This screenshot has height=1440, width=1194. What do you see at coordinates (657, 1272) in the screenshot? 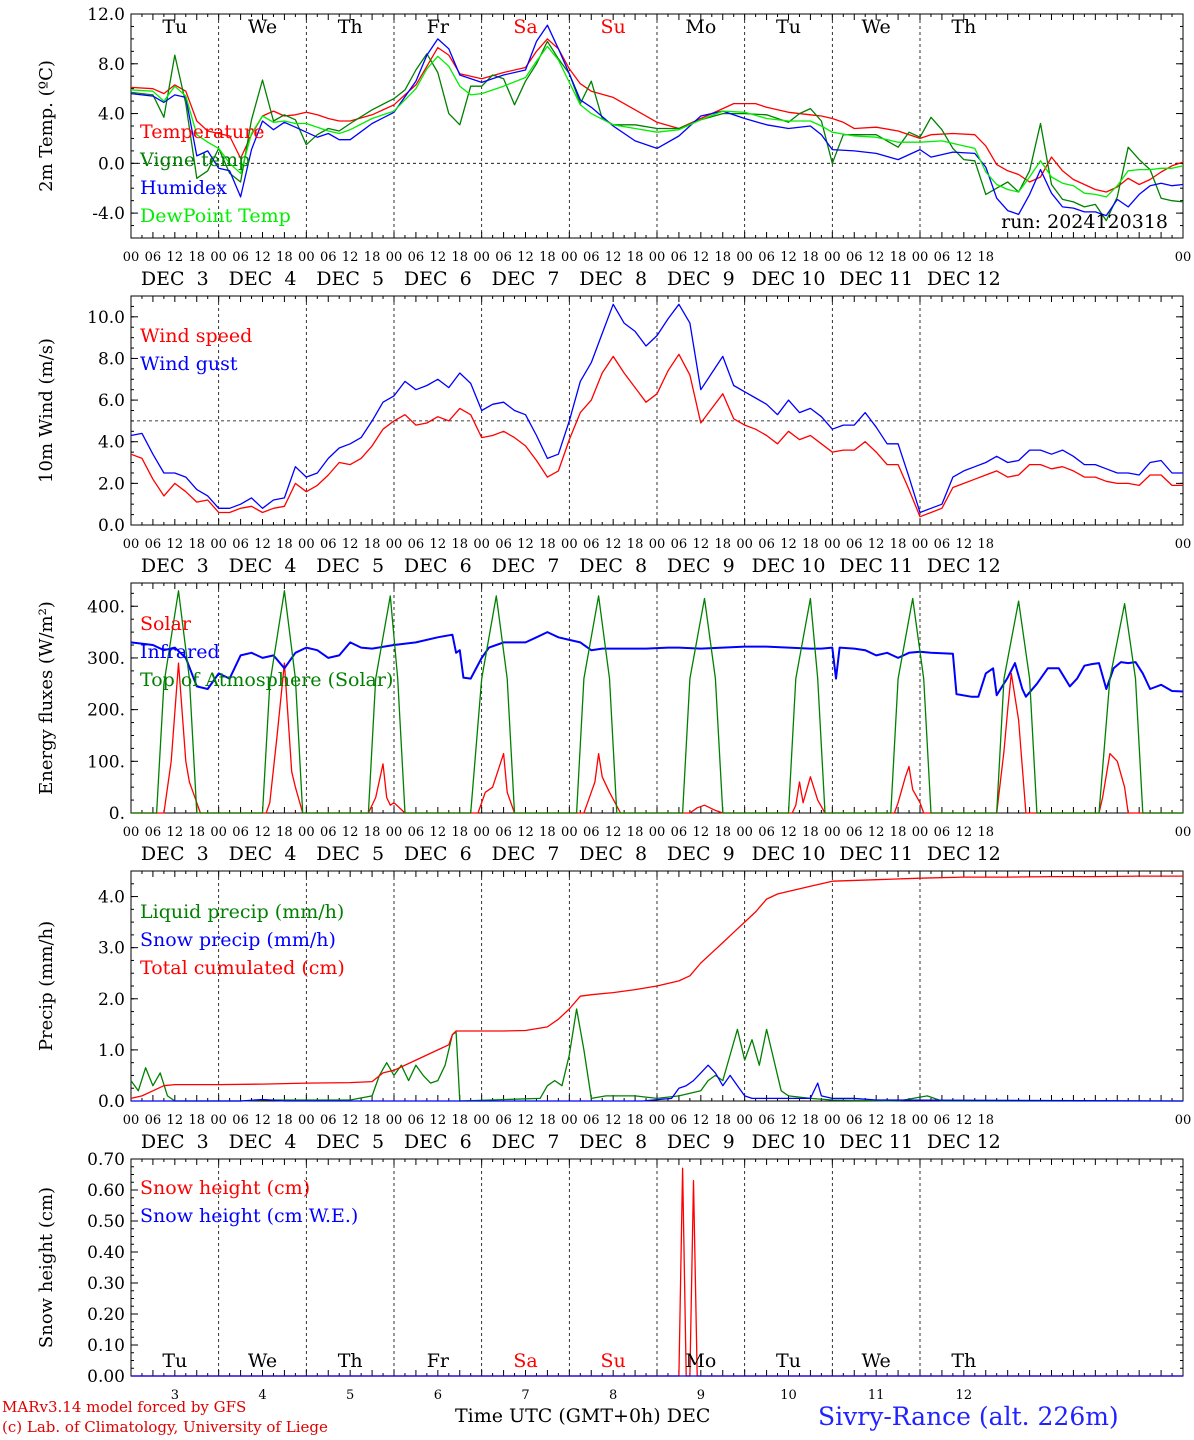
I see `series-line-snow-height-cm-` at bounding box center [657, 1272].